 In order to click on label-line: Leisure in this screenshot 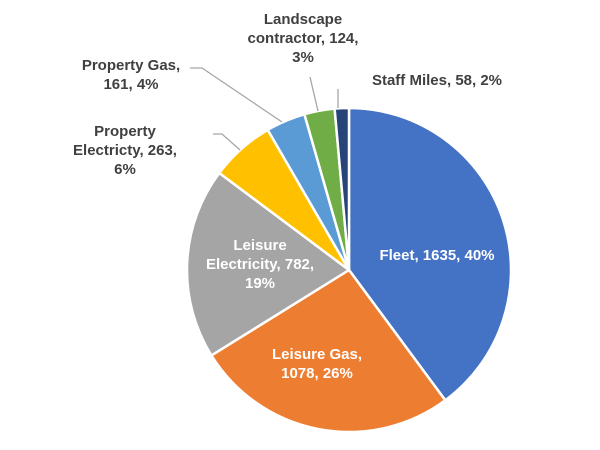, I will do `click(260, 245)`.